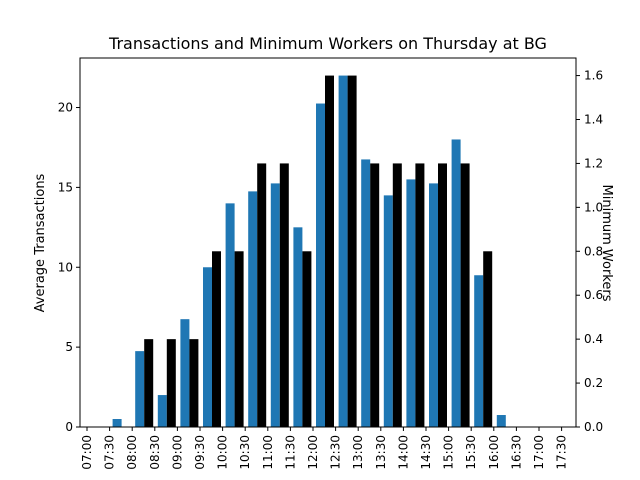  Describe the element at coordinates (593, 295) in the screenshot. I see `y-right-tick-label: 0.6` at that location.